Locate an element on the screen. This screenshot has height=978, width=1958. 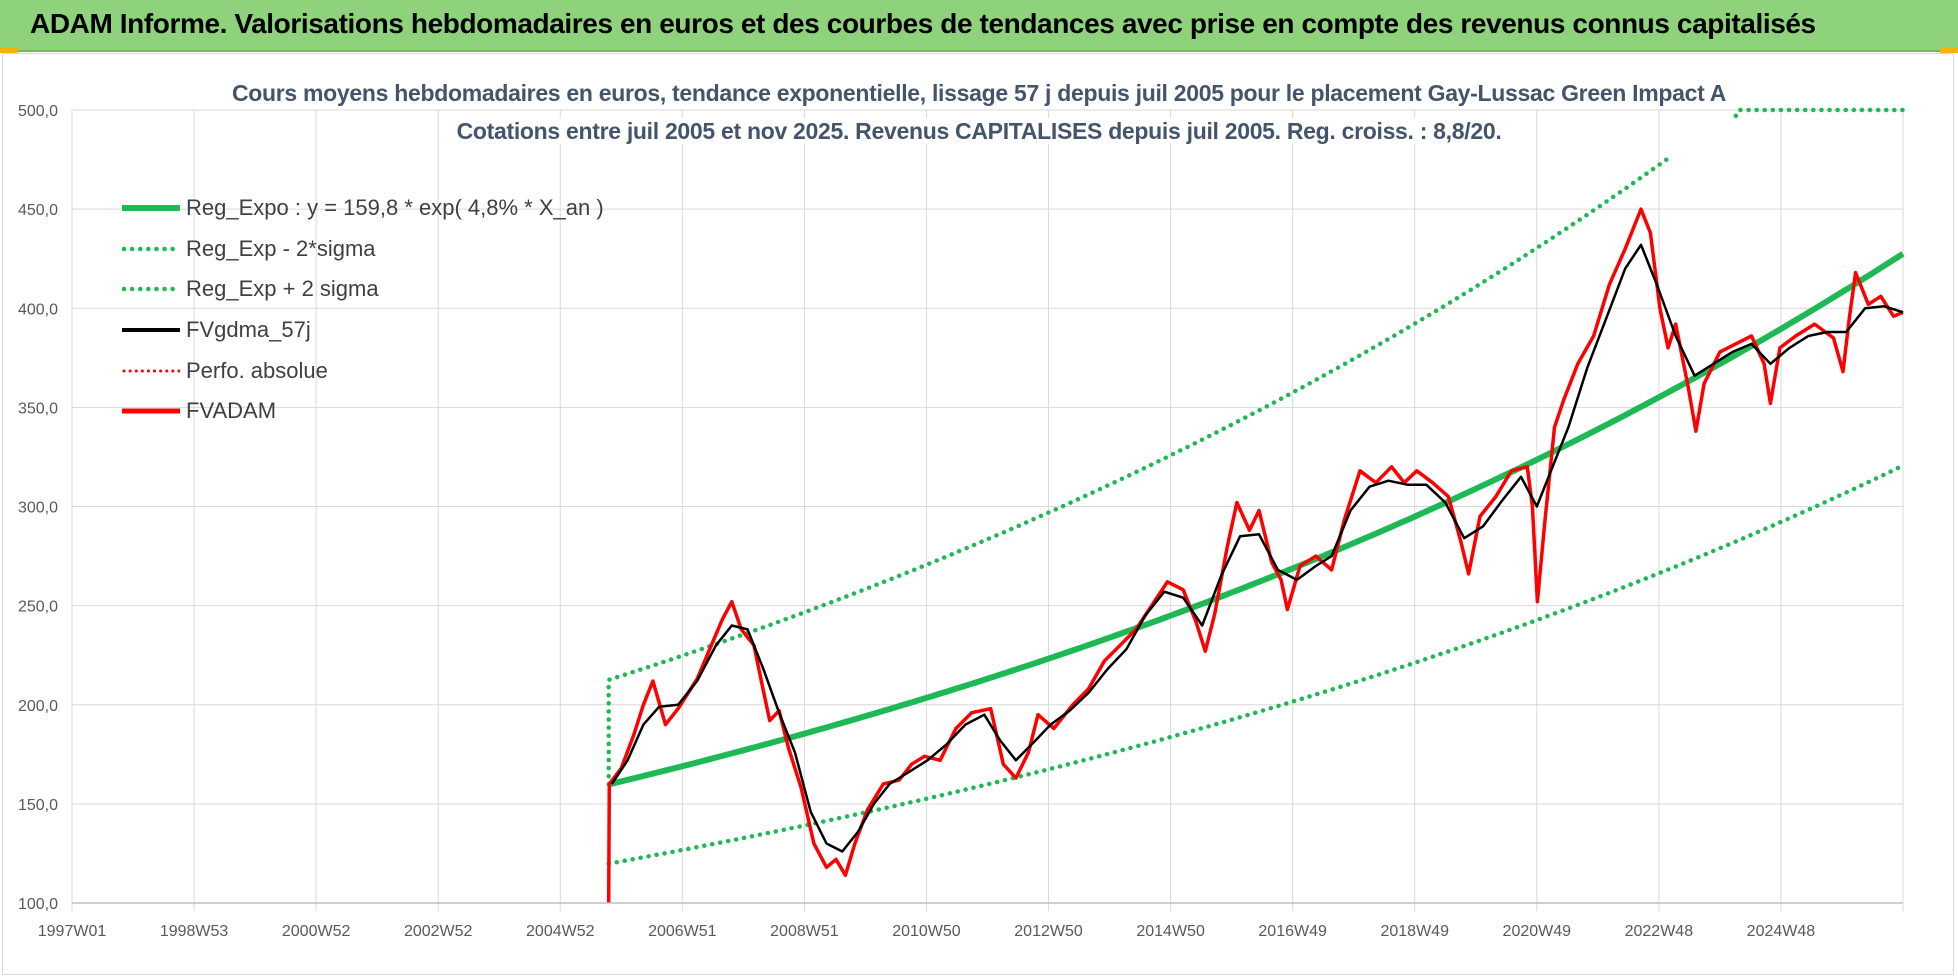
x-tick-label: 2022W48 is located at coordinates (1659, 931).